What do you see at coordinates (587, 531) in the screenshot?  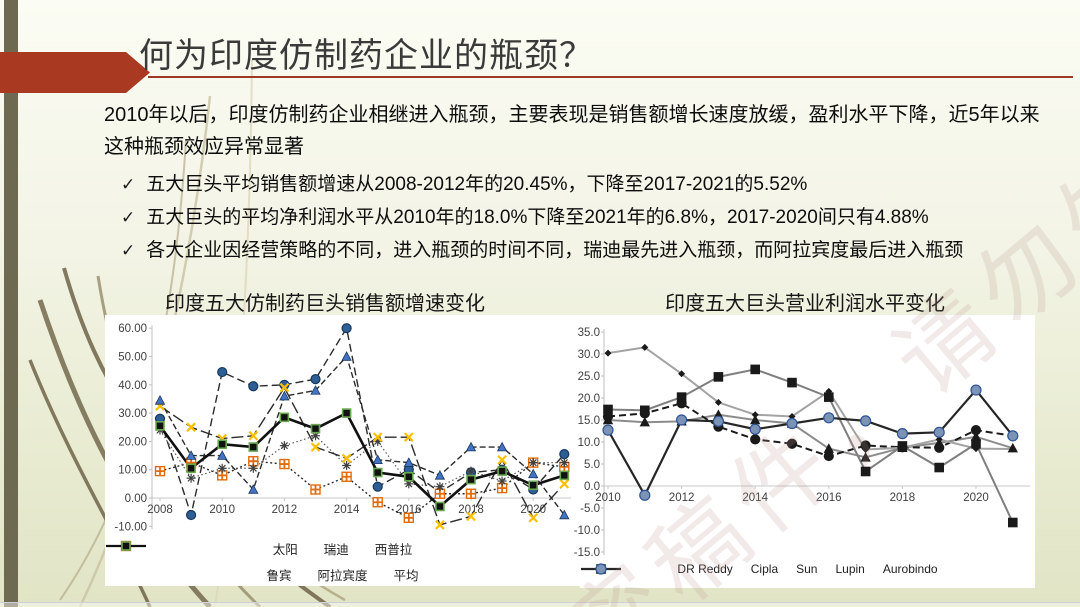 I see `svg-text: -10.0` at bounding box center [587, 531].